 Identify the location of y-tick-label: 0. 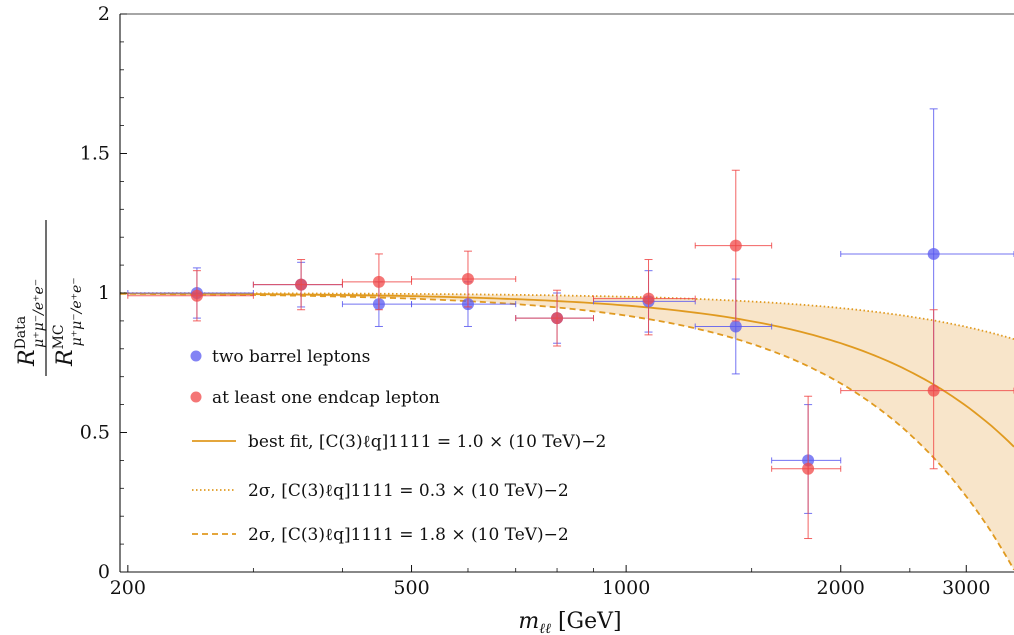
(104, 572).